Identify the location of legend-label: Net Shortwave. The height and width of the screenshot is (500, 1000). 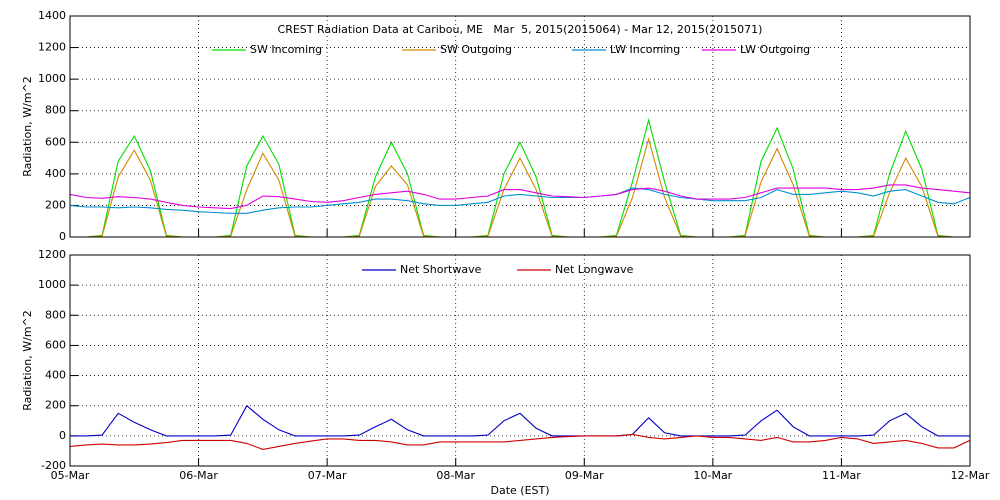
(441, 269).